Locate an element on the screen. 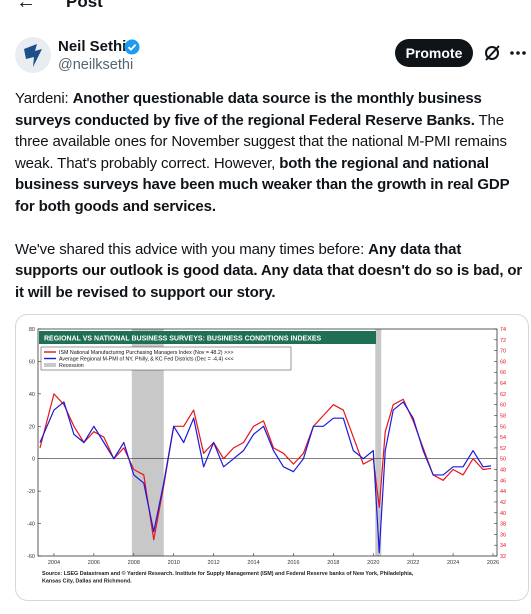  y2-tick-label: 38 is located at coordinates (503, 525).